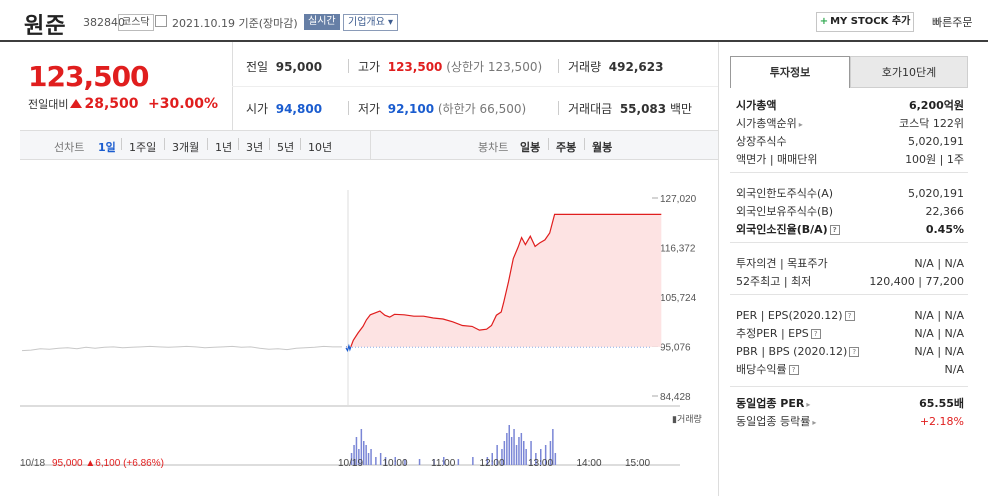  What do you see at coordinates (850, 334) in the screenshot?
I see `info-row: 추정PER | EPS? N/A | N/A` at bounding box center [850, 334].